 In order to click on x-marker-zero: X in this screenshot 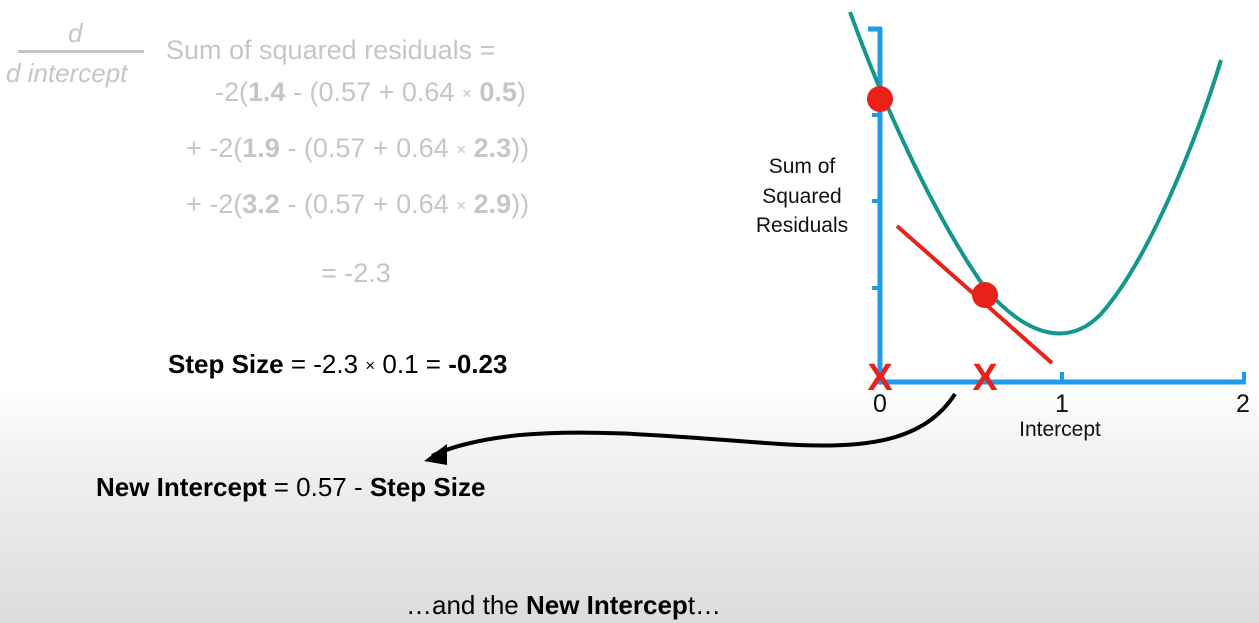, I will do `click(880, 378)`.